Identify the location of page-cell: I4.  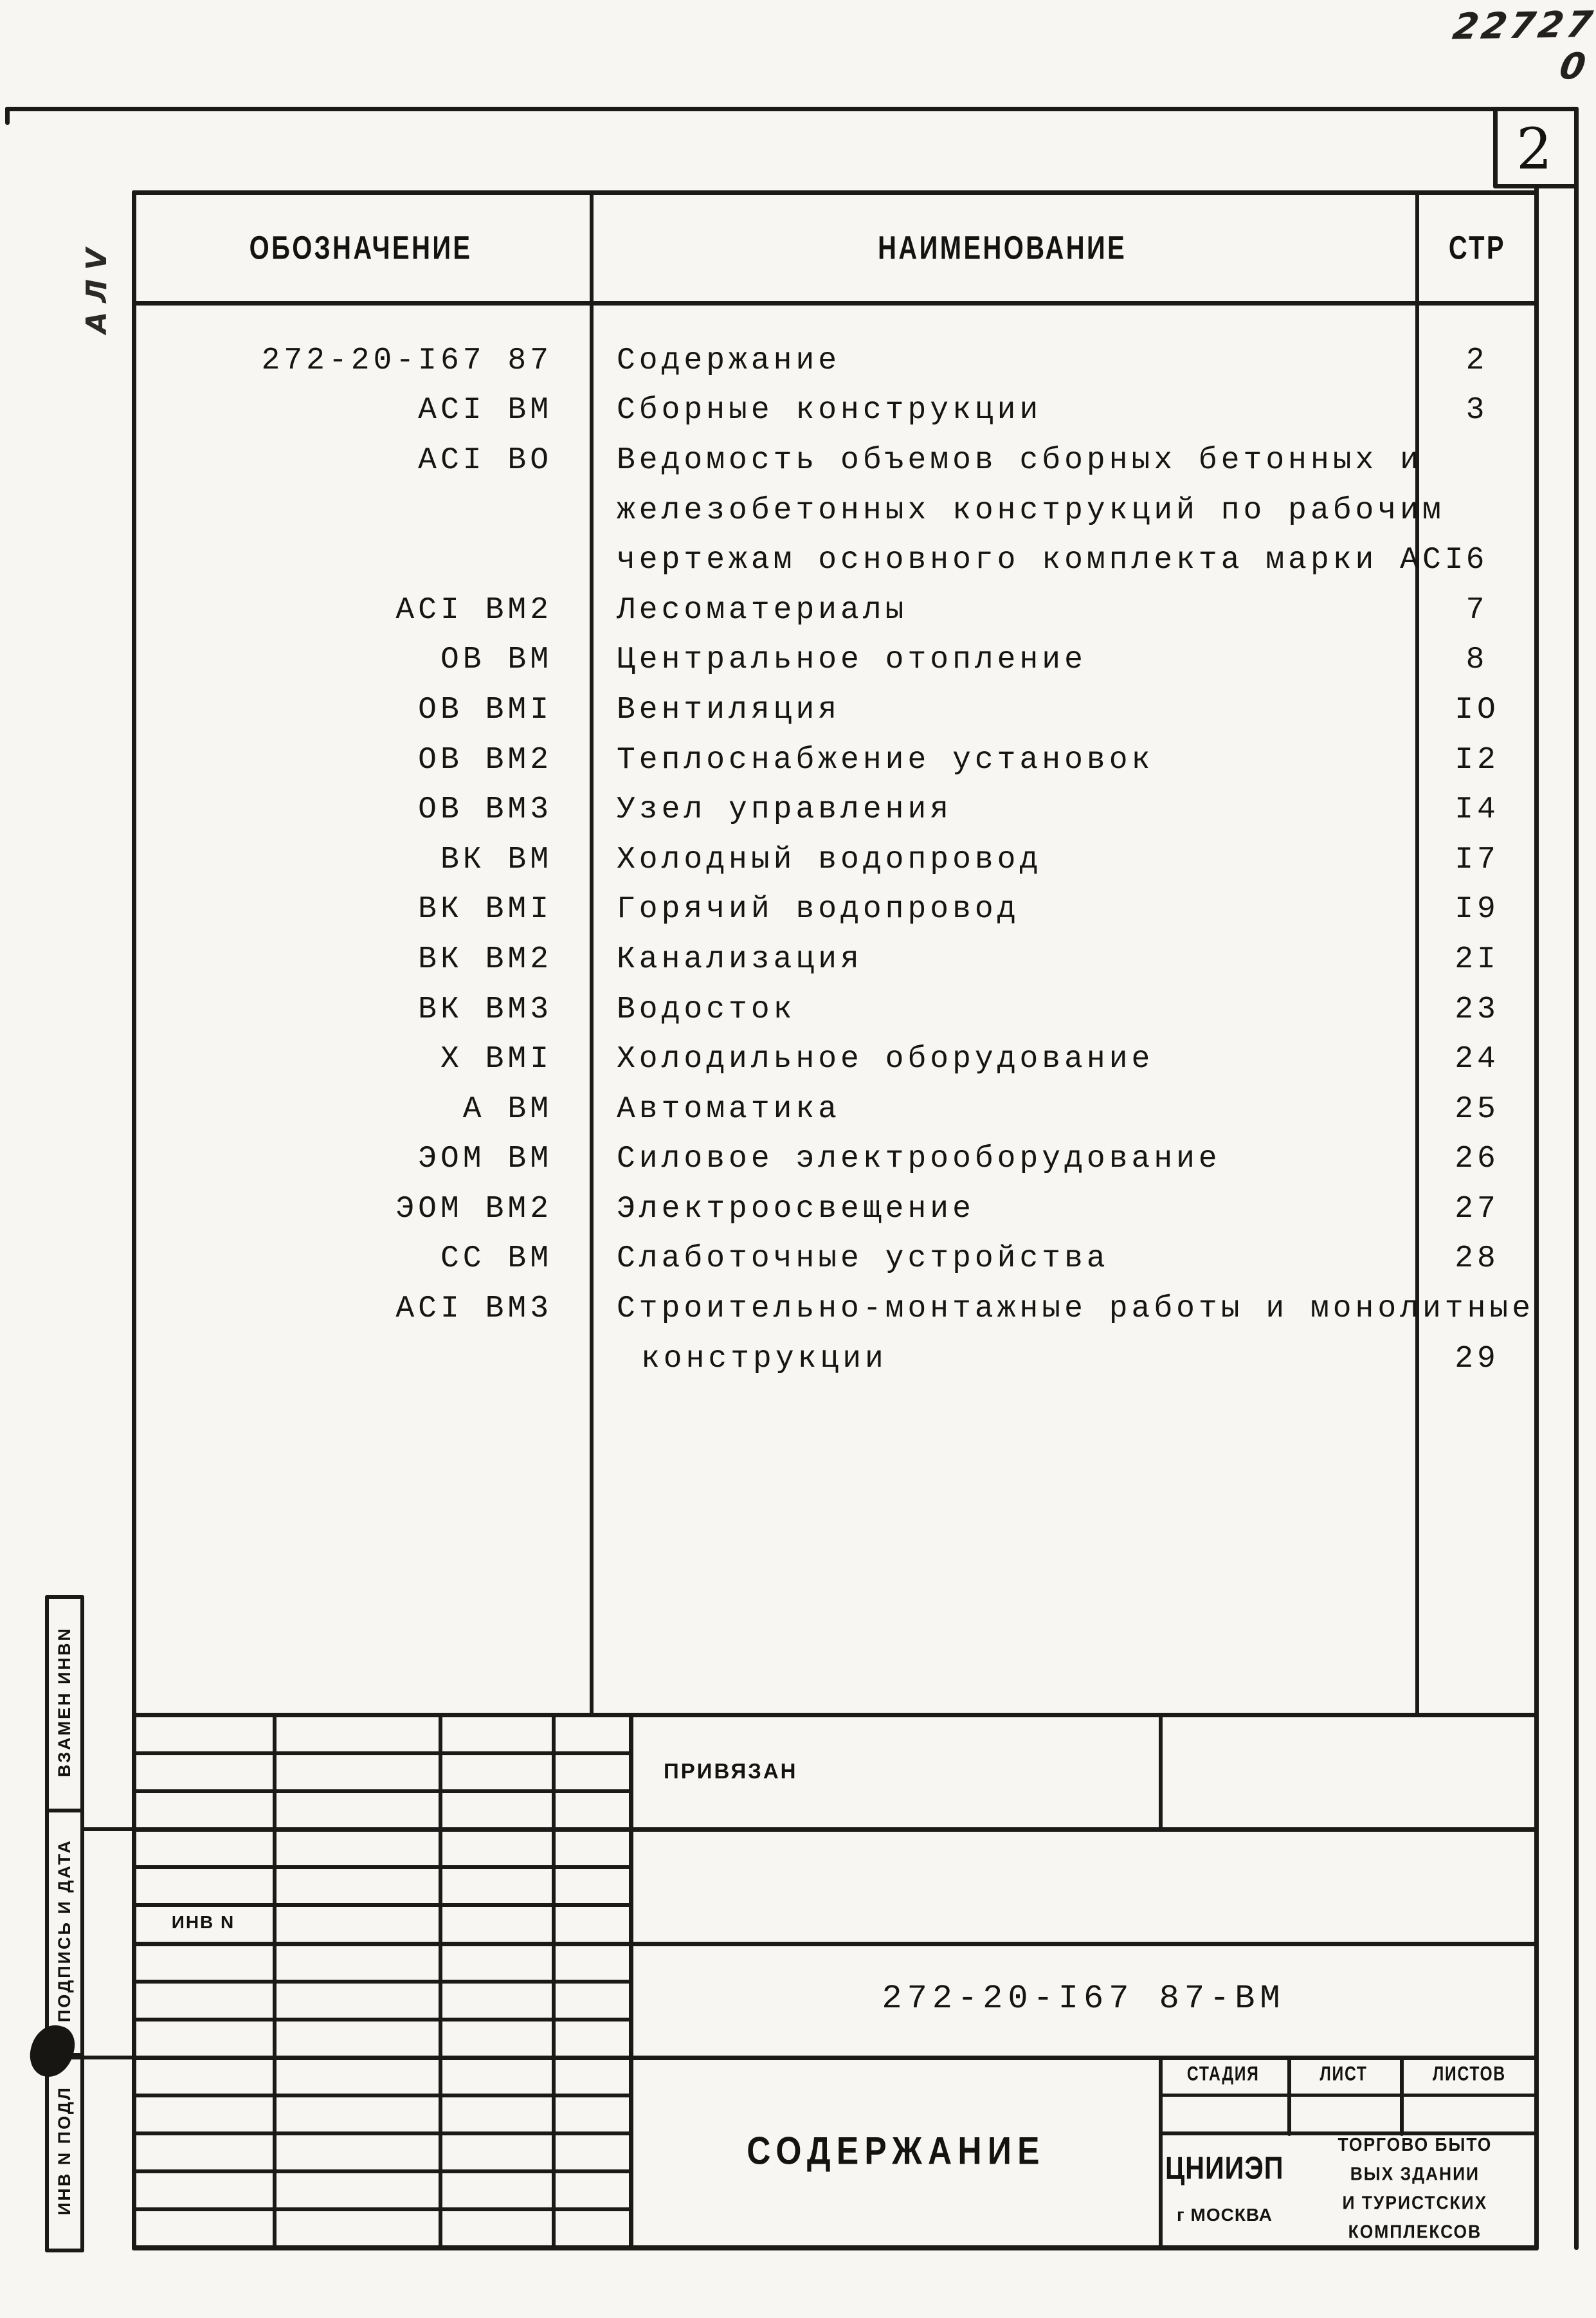
(1477, 810).